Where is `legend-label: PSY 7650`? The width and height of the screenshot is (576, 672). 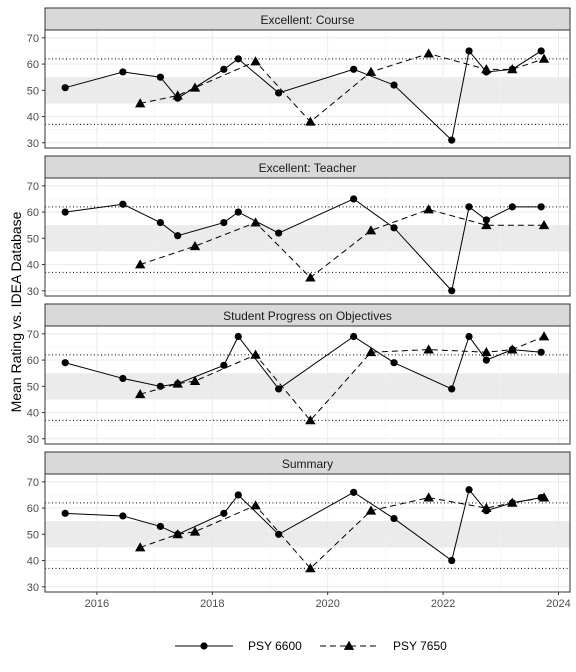 legend-label: PSY 7650 is located at coordinates (420, 646).